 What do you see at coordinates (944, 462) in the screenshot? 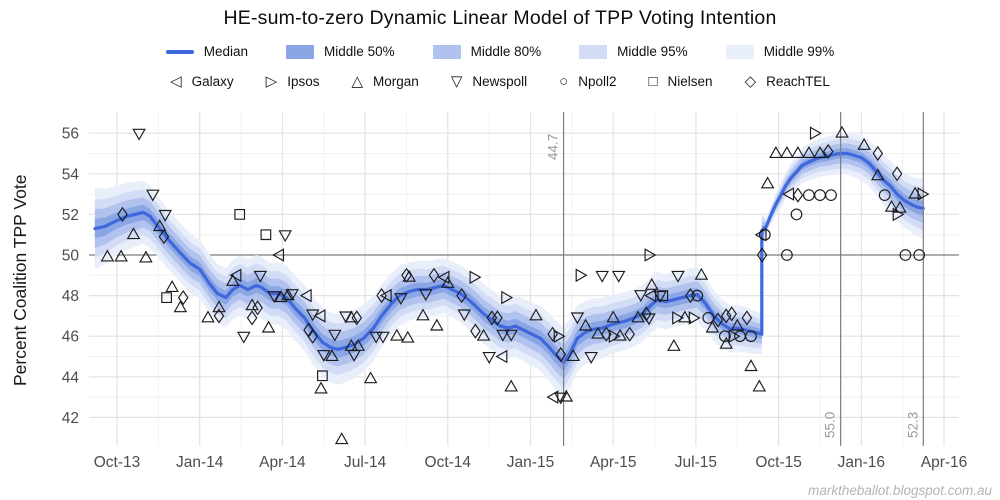
I see `x-tick-label: Apr-16` at bounding box center [944, 462].